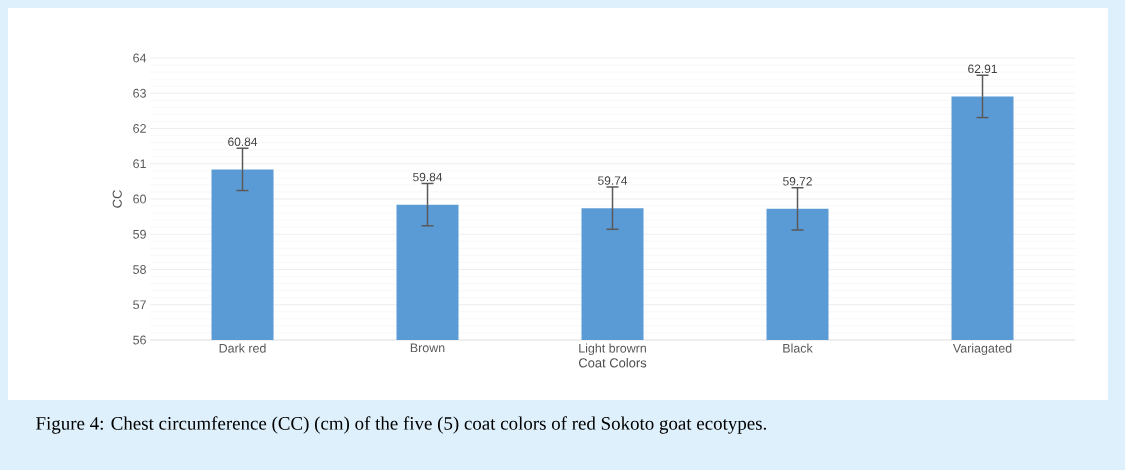 This screenshot has height=470, width=1125. I want to click on y-tick-label: 57, so click(139, 305).